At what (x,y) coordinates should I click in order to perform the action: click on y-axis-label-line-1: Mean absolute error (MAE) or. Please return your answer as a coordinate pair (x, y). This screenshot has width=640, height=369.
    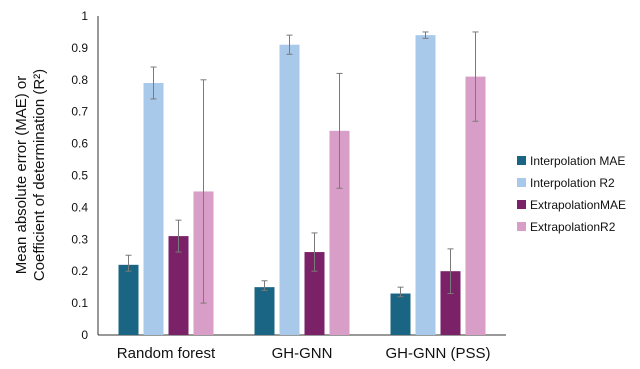
    Looking at the image, I should click on (21, 175).